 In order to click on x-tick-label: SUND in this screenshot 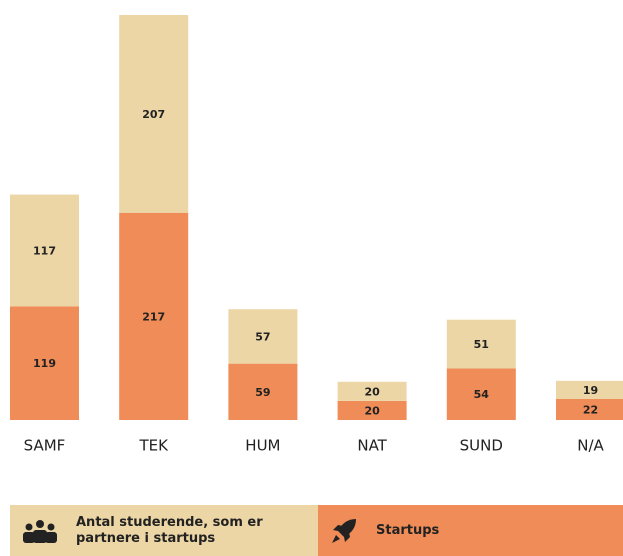, I will do `click(481, 446)`.